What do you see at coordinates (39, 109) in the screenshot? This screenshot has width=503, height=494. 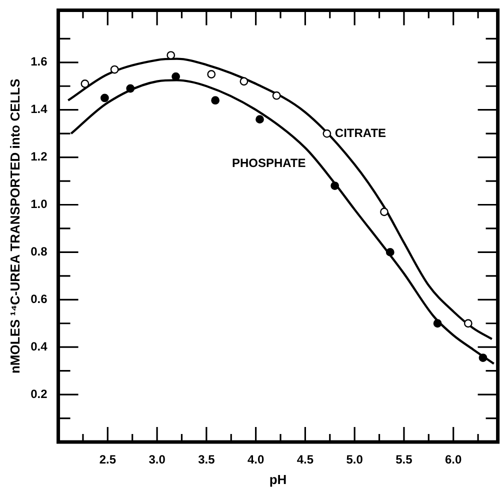 I see `y-tick-label: 1.4` at bounding box center [39, 109].